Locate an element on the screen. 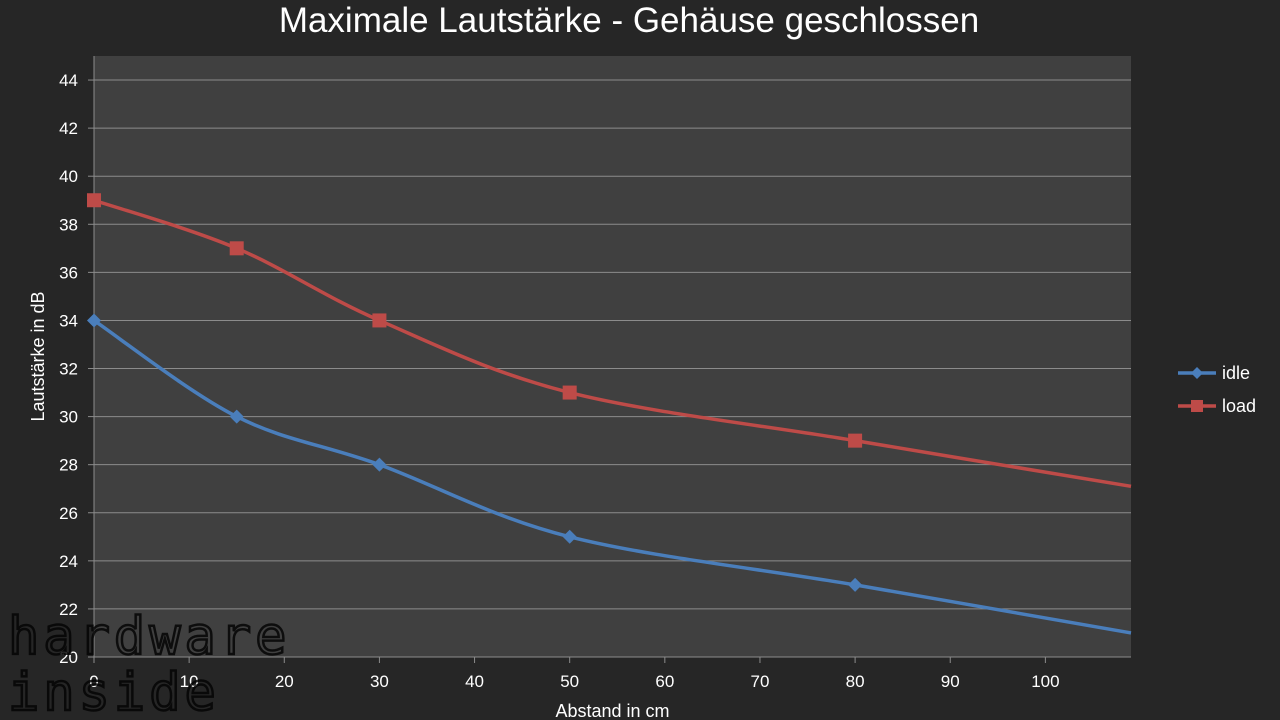  x-tick-label: 50 is located at coordinates (569, 681).